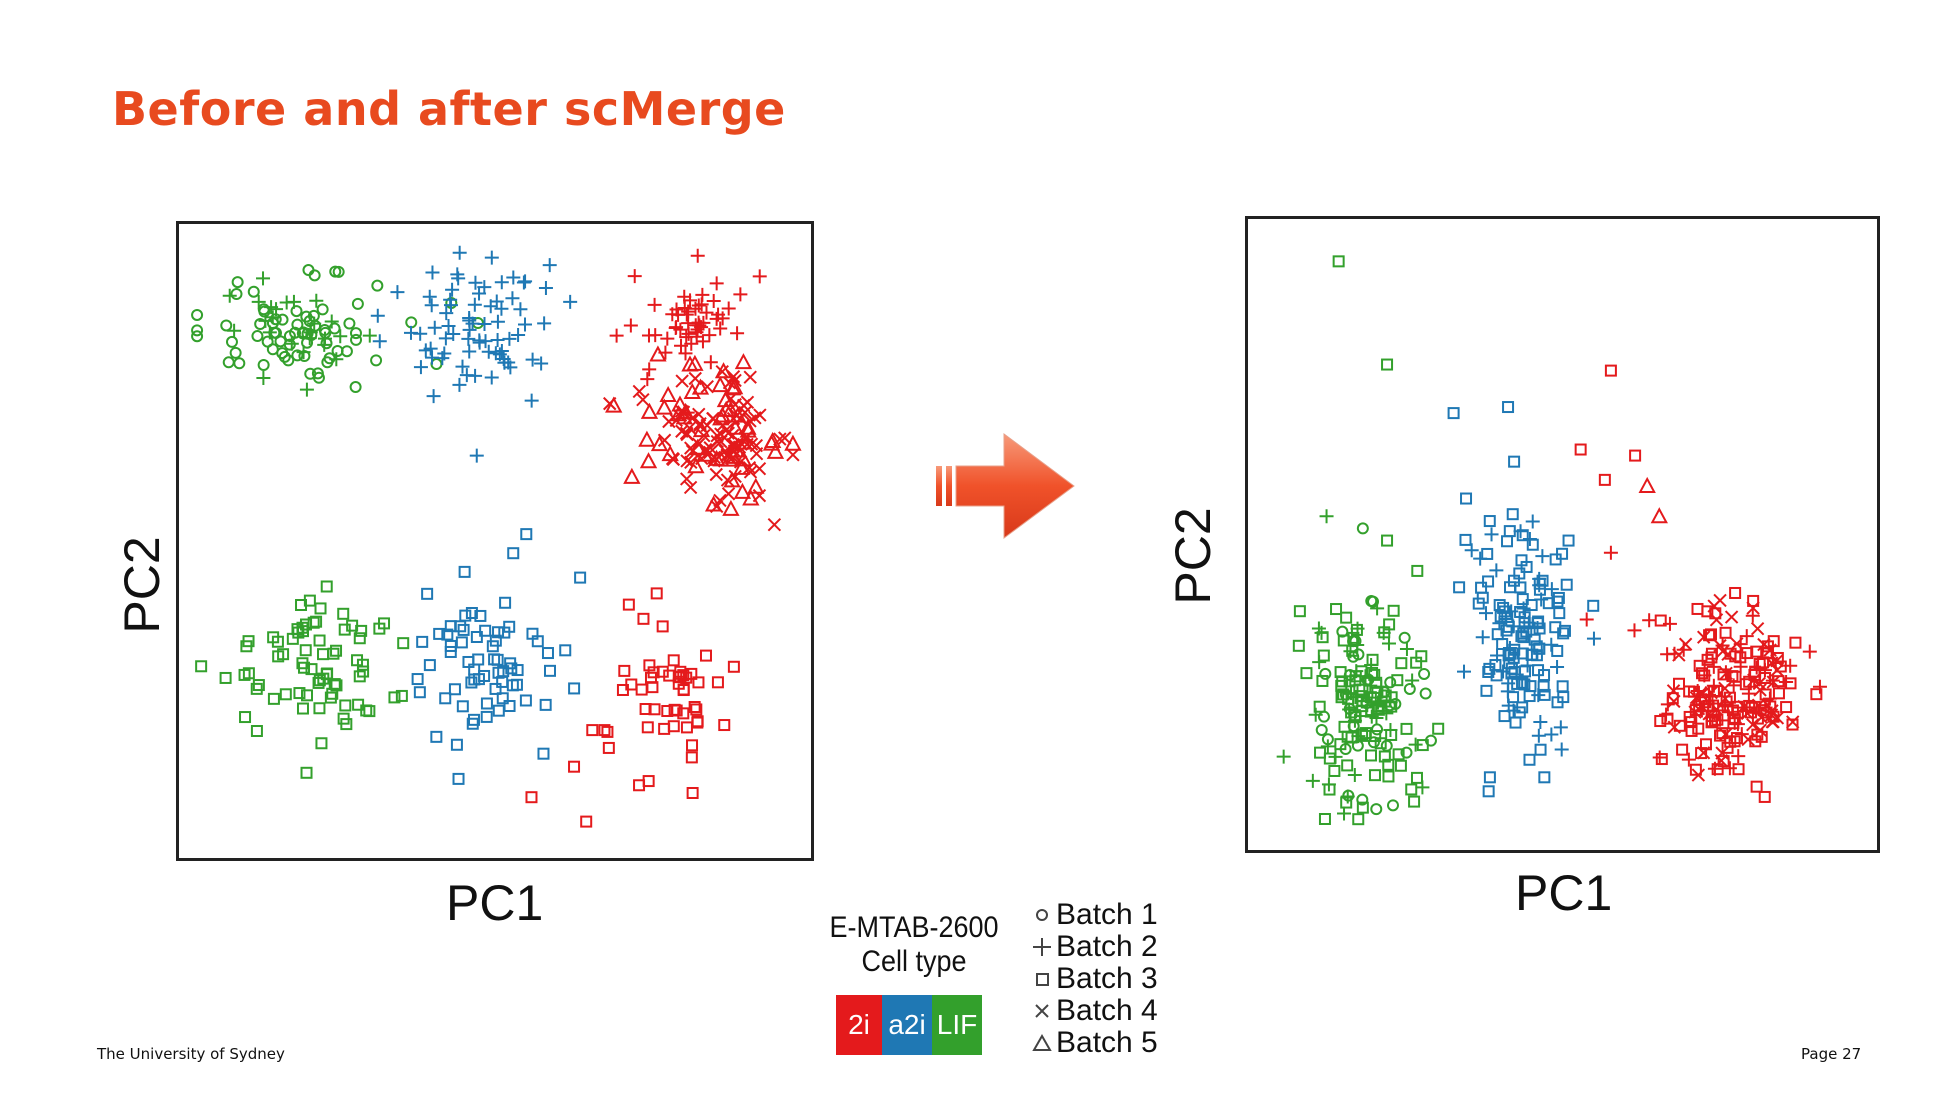 Image resolution: width=1960 pixels, height=1103 pixels. What do you see at coordinates (1042, 915) in the screenshot?
I see `circle-marker-icon` at bounding box center [1042, 915].